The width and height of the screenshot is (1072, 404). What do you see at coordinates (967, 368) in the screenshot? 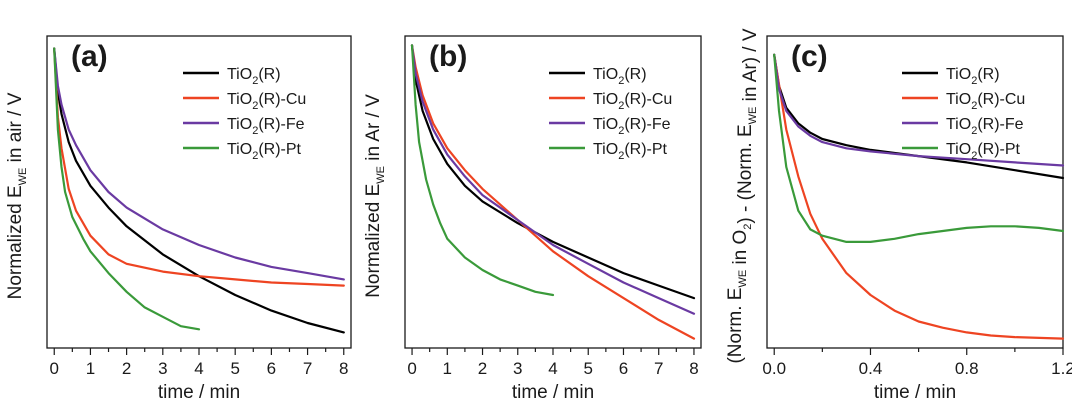
I see `x-tick-label: 0.8` at bounding box center [967, 368].